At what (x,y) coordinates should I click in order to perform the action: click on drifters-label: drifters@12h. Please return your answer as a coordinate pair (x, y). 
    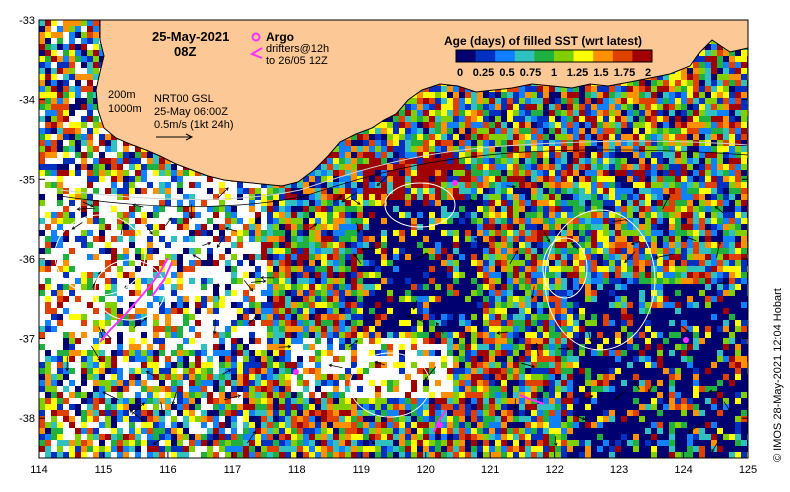
    Looking at the image, I should click on (297, 49).